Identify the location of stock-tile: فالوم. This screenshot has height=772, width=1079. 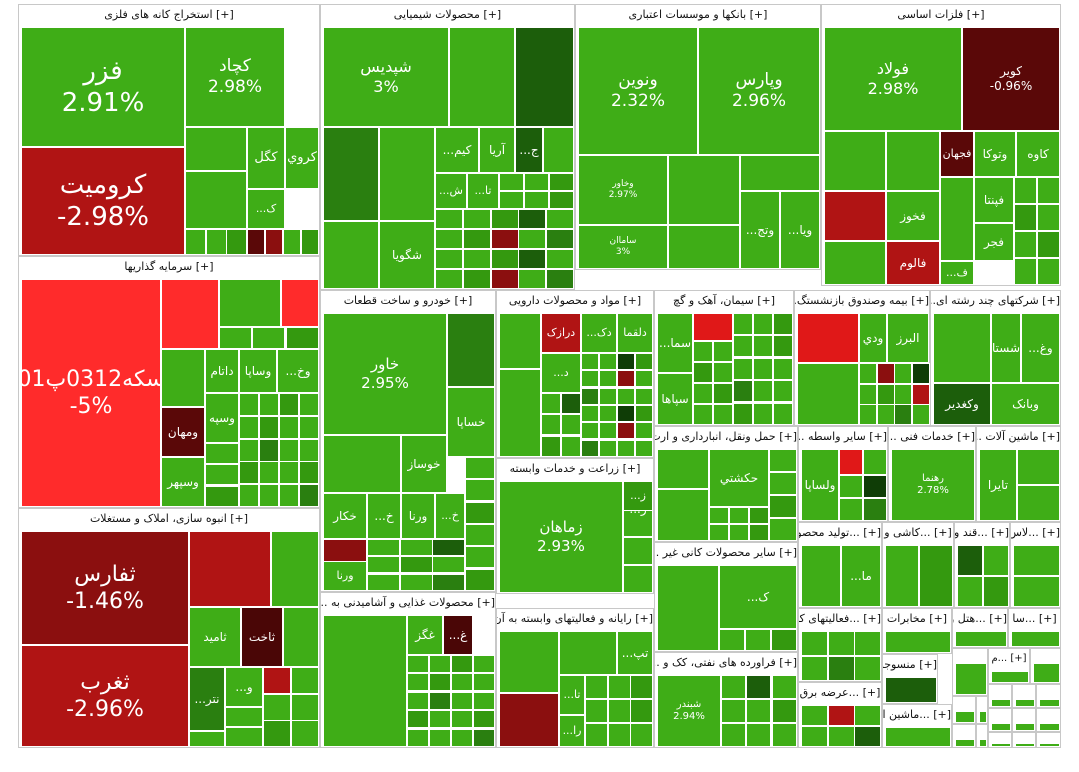
(913, 263).